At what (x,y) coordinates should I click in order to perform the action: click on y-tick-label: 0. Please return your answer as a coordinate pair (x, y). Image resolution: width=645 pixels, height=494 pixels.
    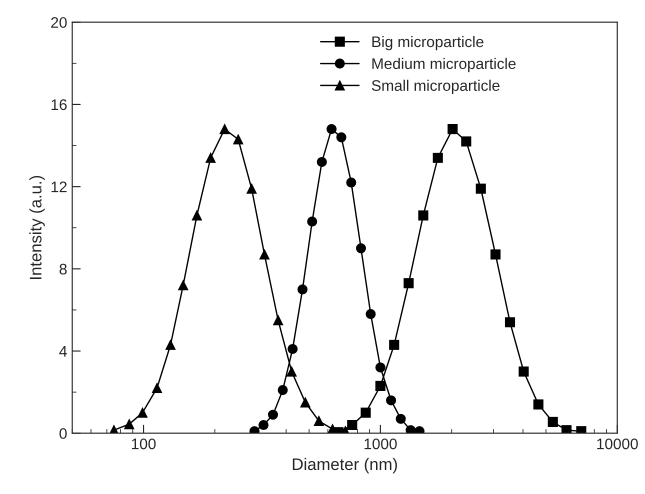
    Looking at the image, I should click on (63, 433).